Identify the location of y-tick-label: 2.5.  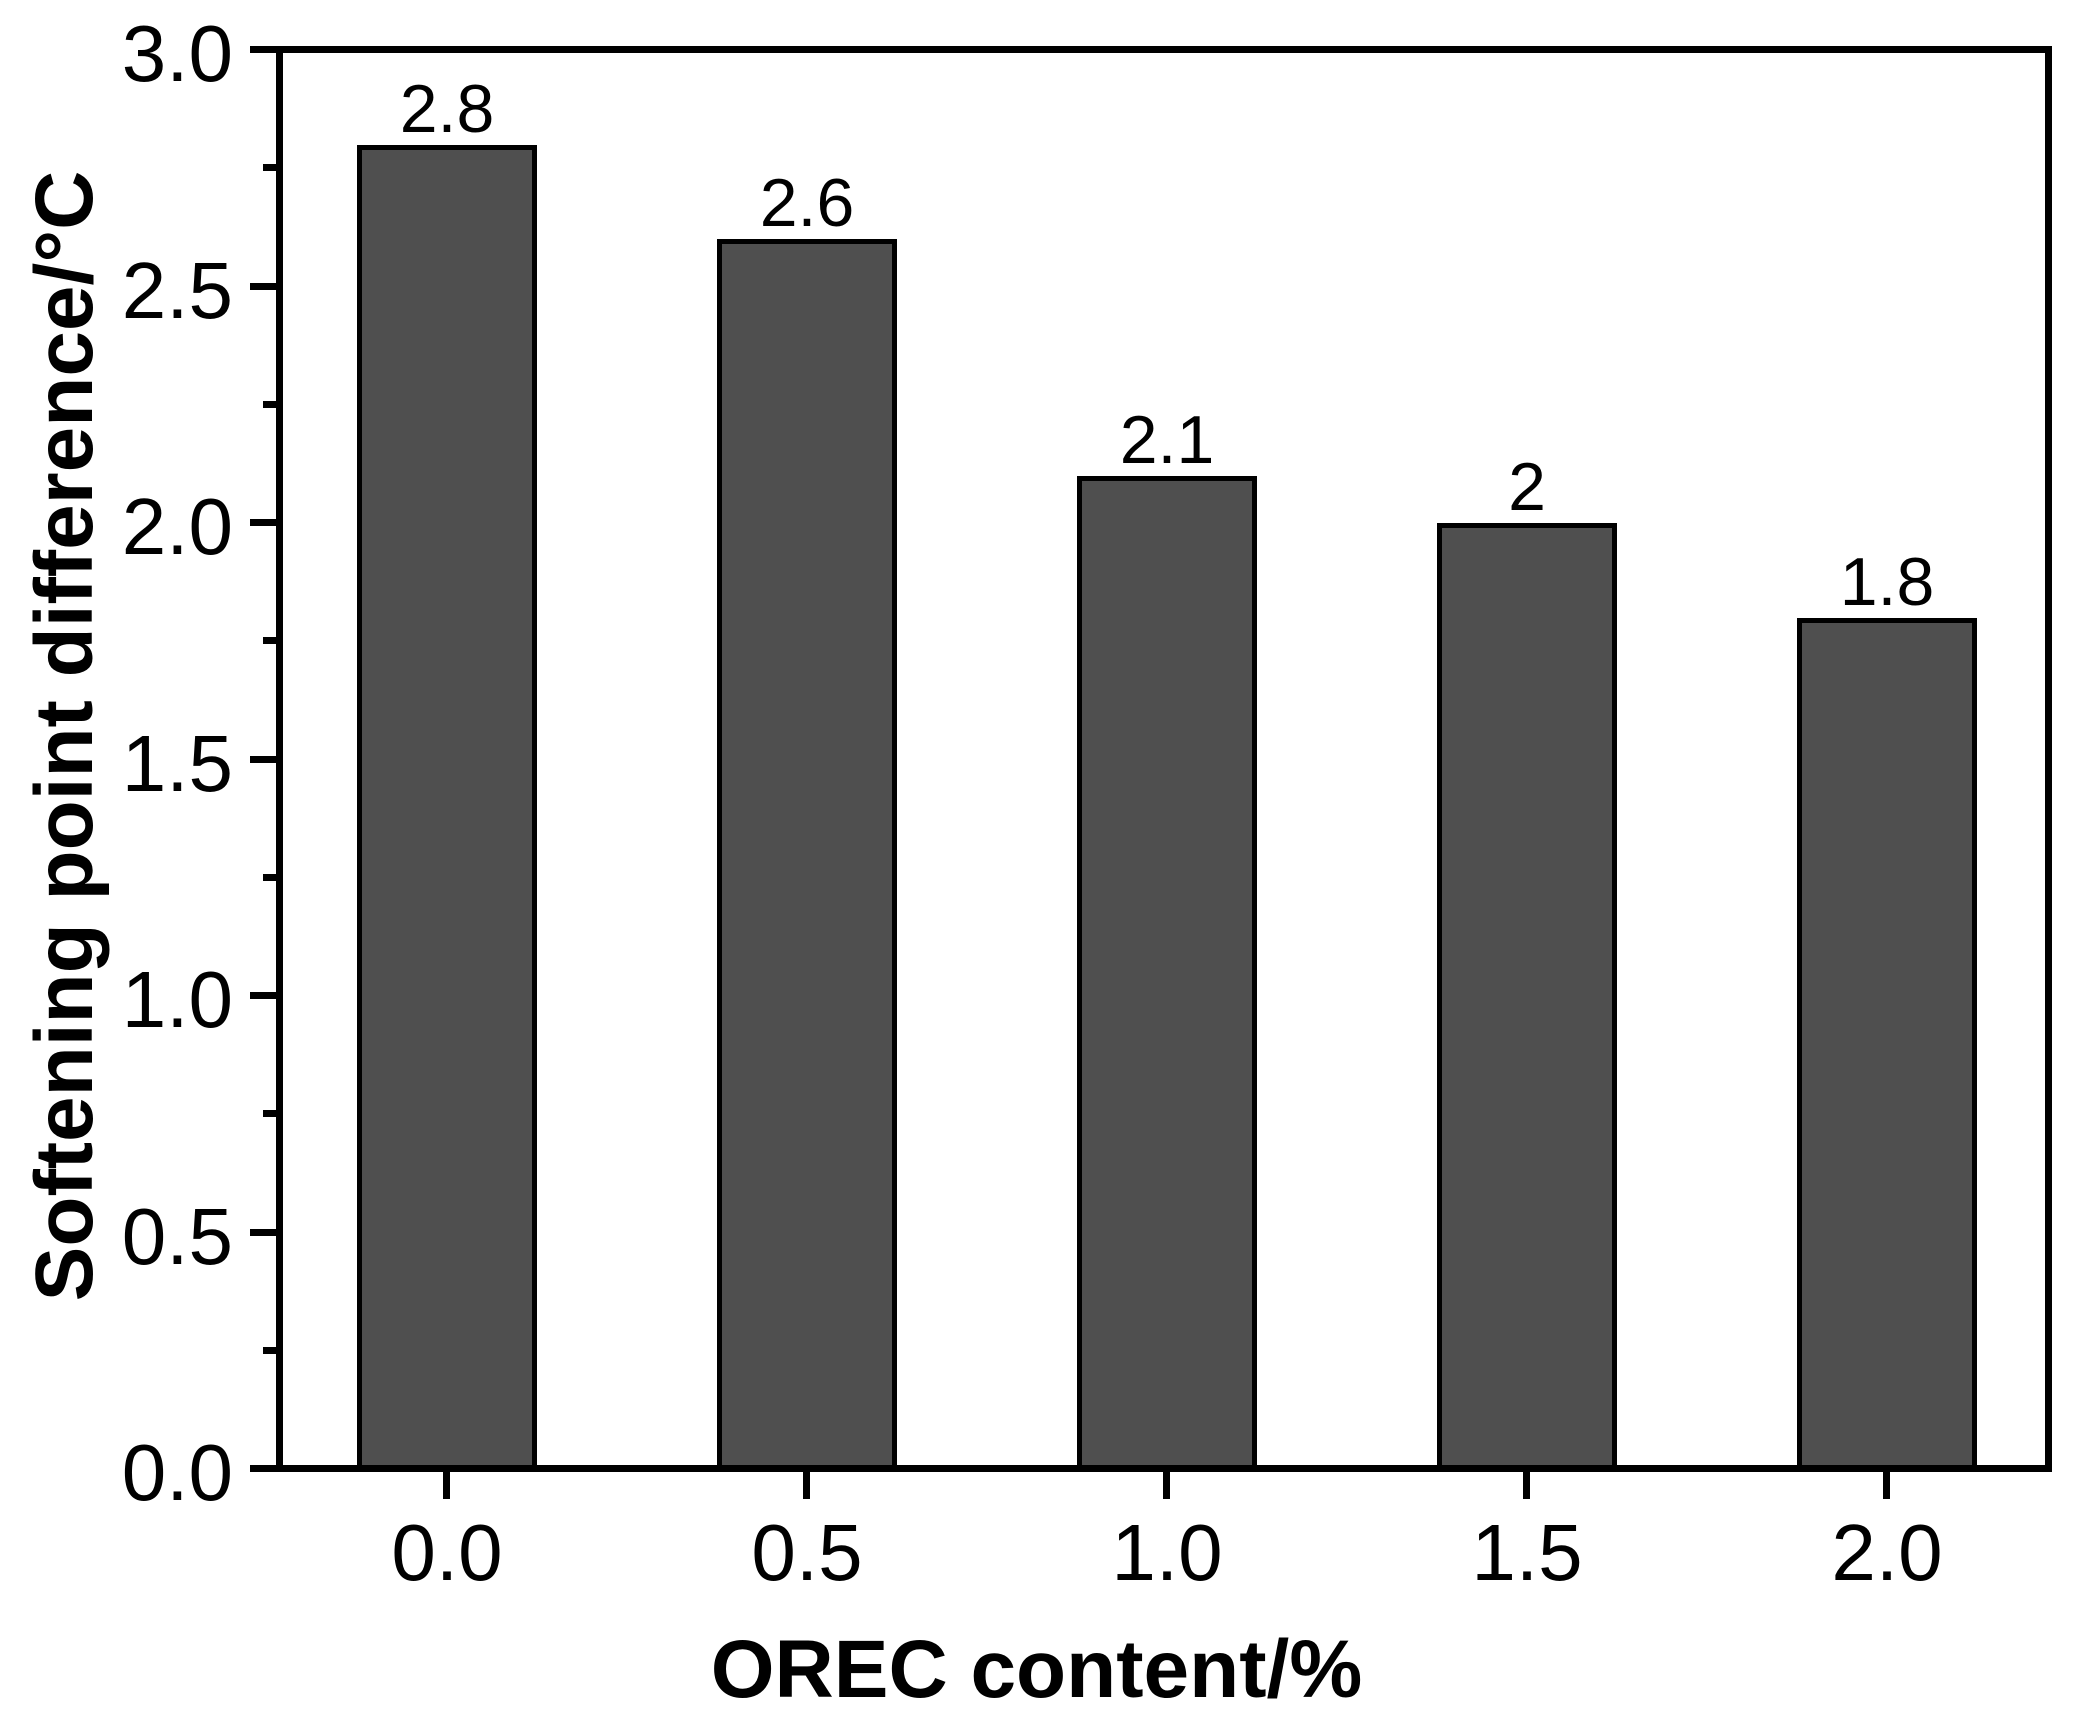
(177, 290).